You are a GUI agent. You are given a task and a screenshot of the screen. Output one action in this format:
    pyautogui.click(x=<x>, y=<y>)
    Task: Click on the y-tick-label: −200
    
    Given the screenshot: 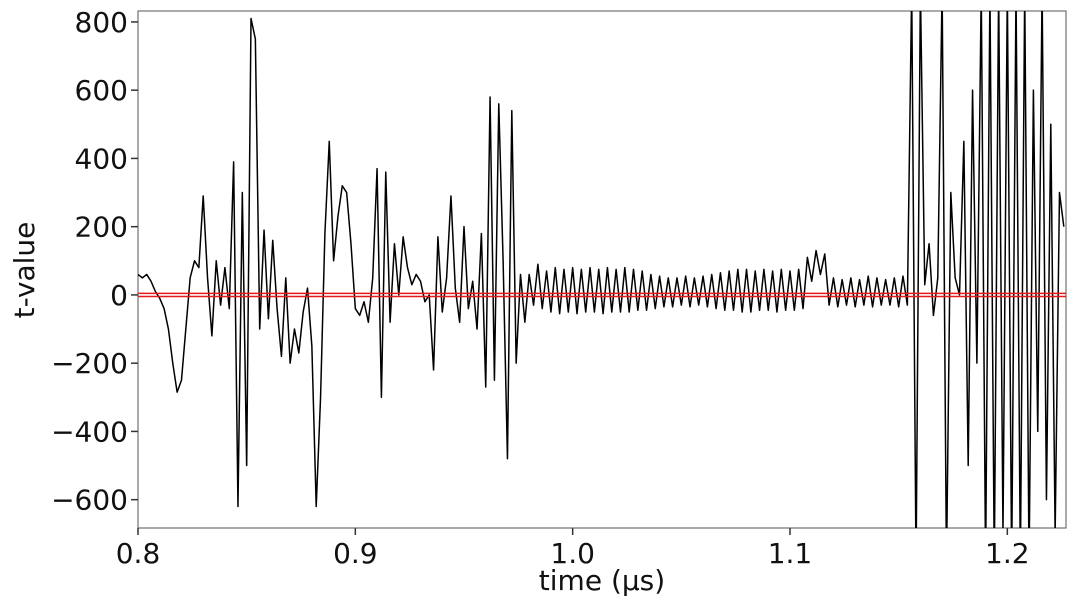 What is the action you would take?
    pyautogui.click(x=89, y=363)
    